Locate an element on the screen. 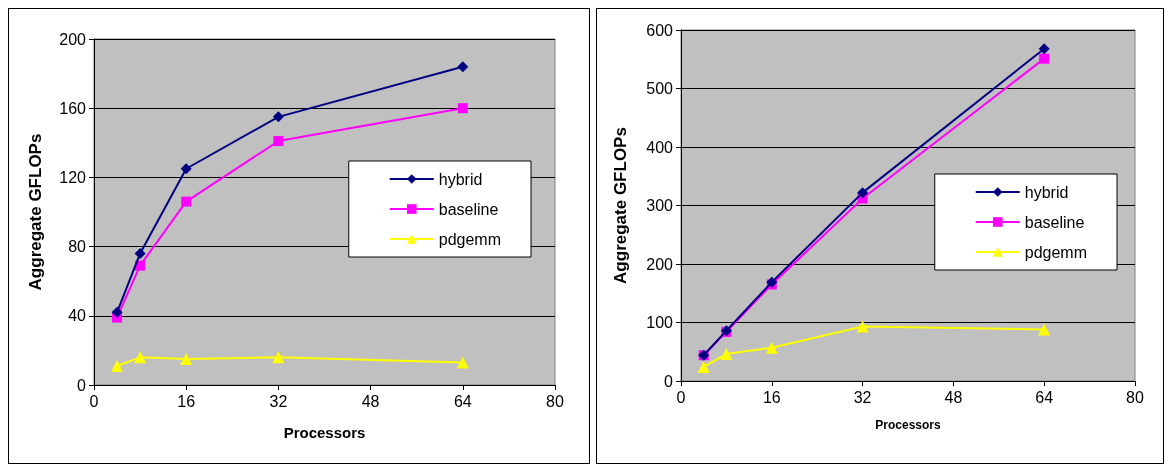 The image size is (1172, 464). y-tick-label: 500 is located at coordinates (660, 88).